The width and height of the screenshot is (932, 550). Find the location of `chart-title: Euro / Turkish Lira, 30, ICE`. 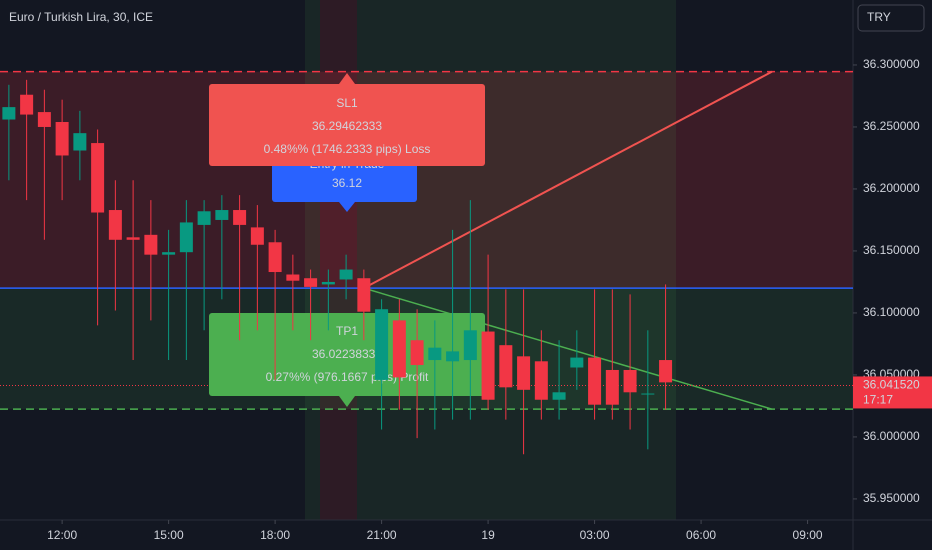

chart-title: Euro / Turkish Lira, 30, ICE is located at coordinates (81, 17).